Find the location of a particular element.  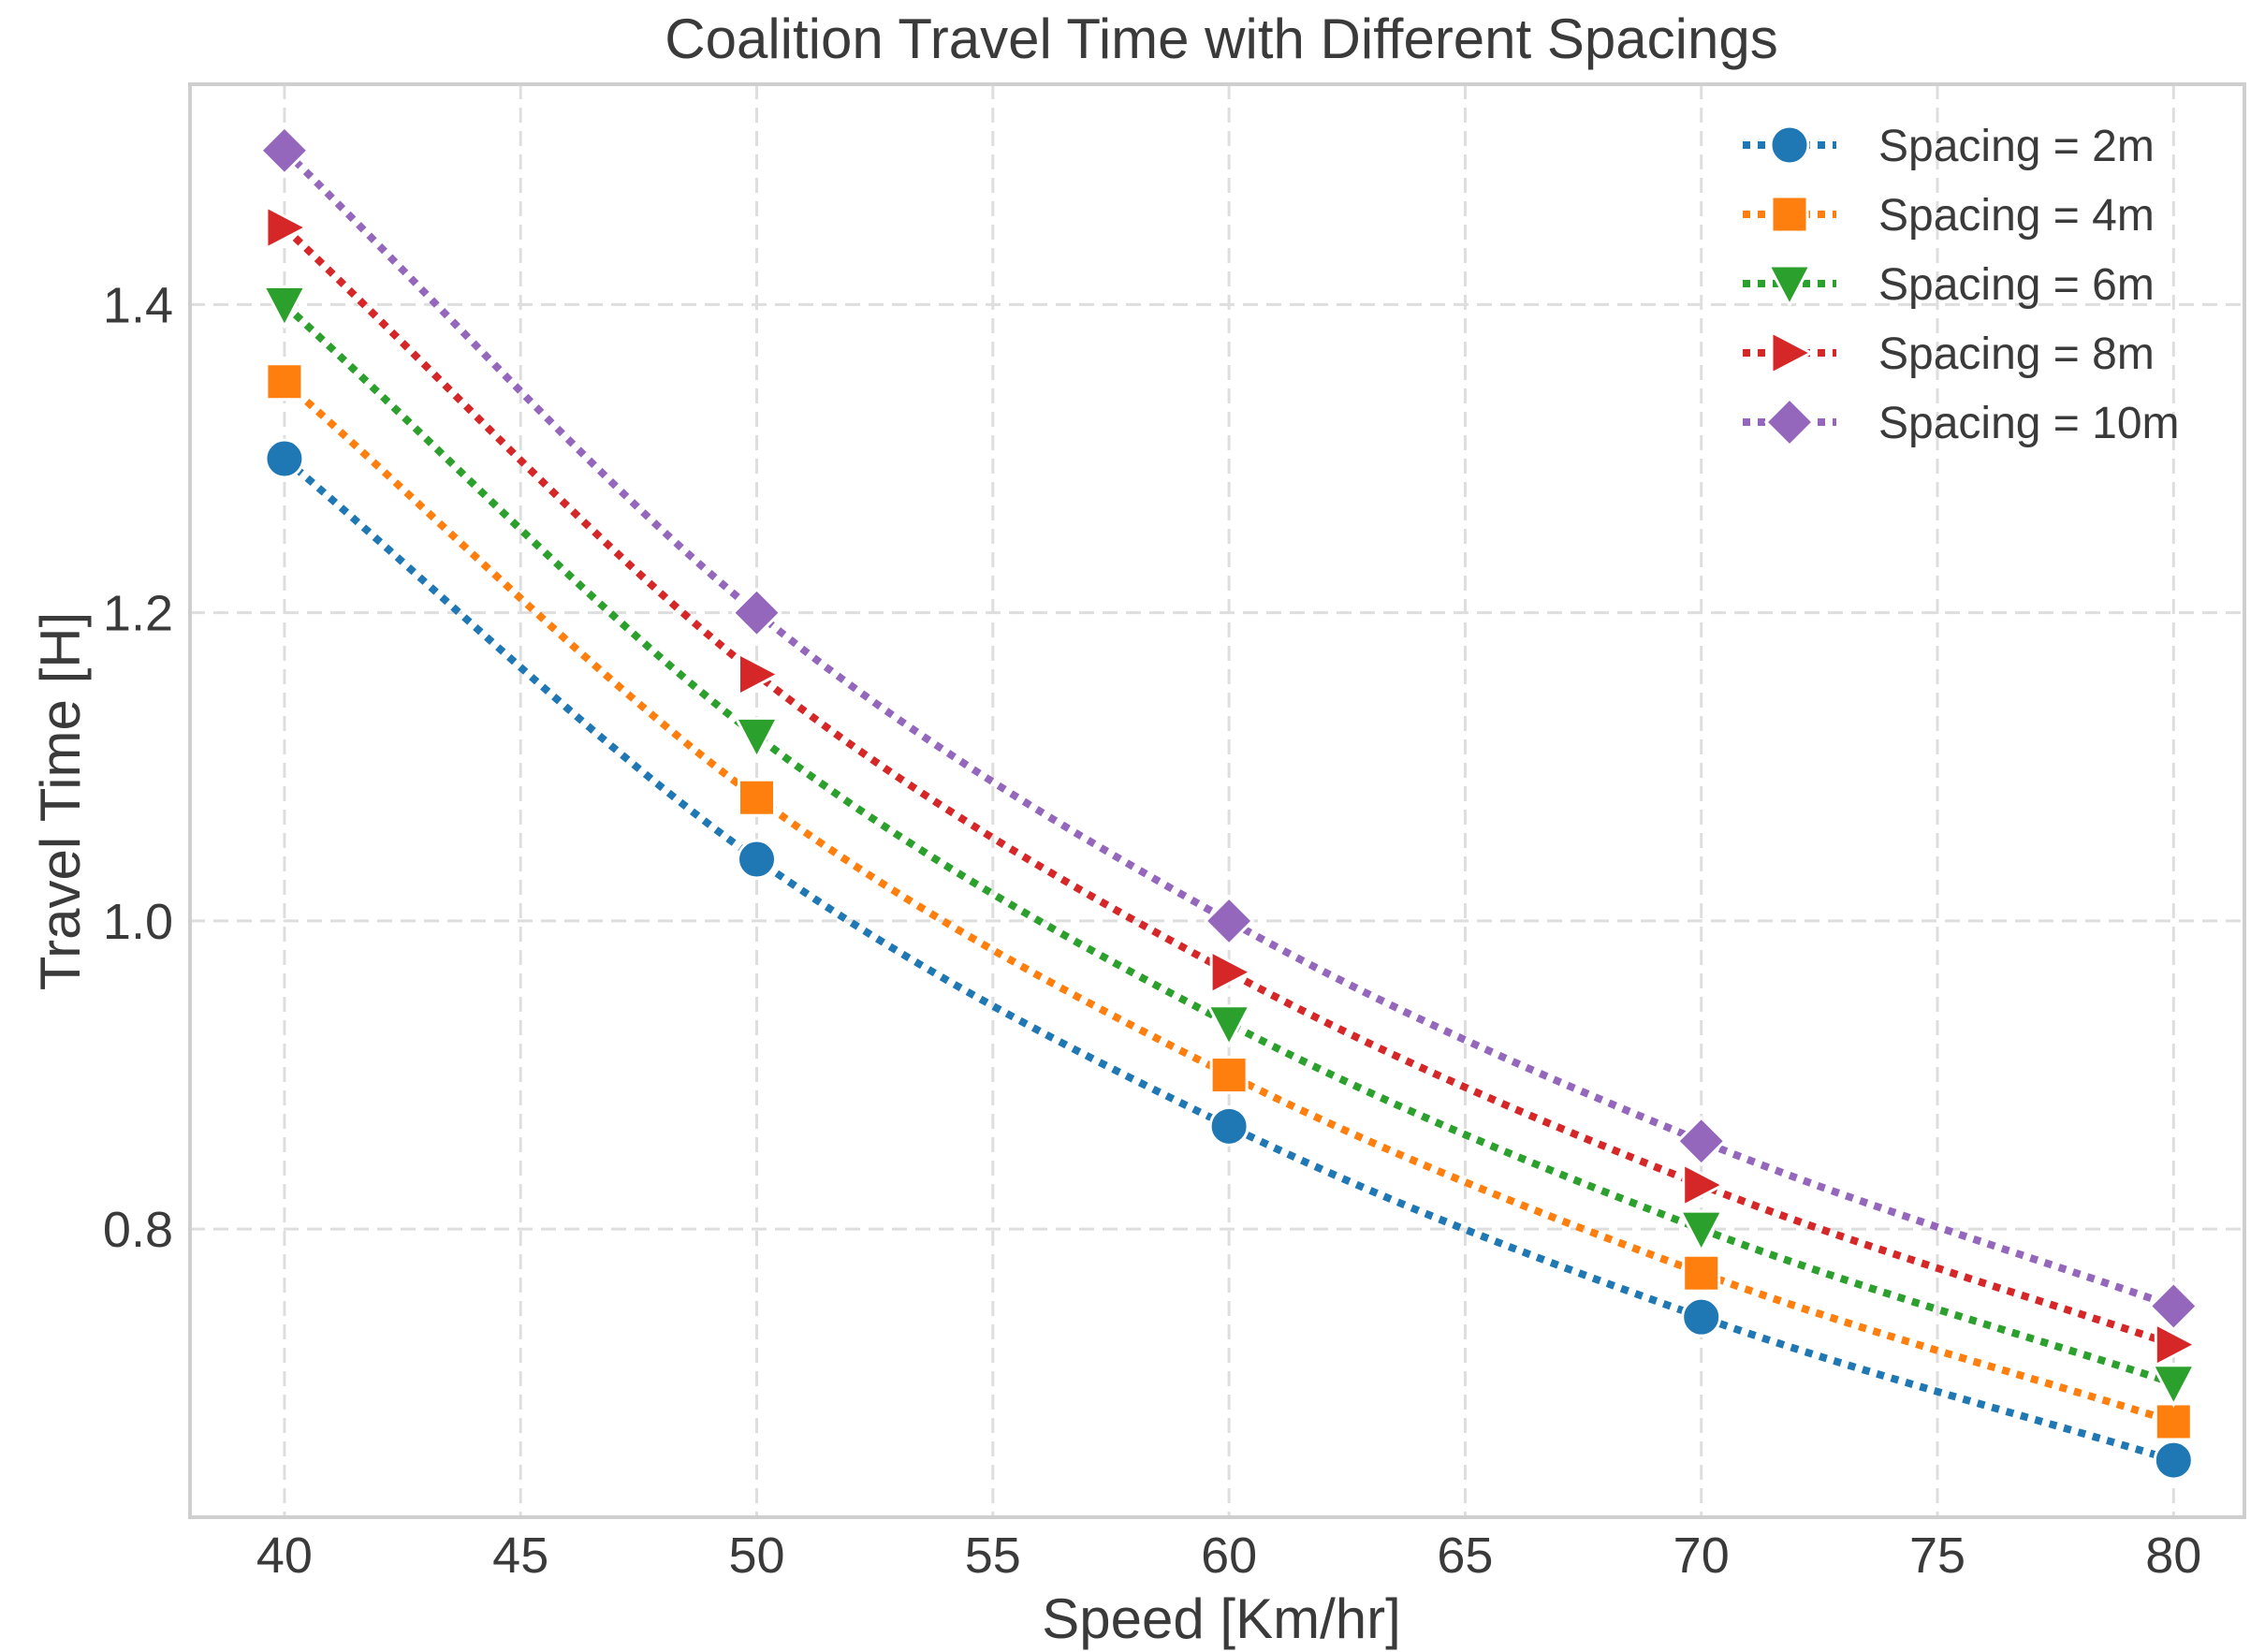

legend-label: Spacing = 10m is located at coordinates (2029, 424).